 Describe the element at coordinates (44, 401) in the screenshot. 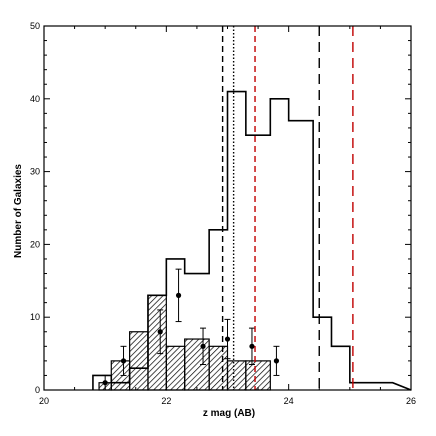

I see `x-tick-label: 20` at that location.